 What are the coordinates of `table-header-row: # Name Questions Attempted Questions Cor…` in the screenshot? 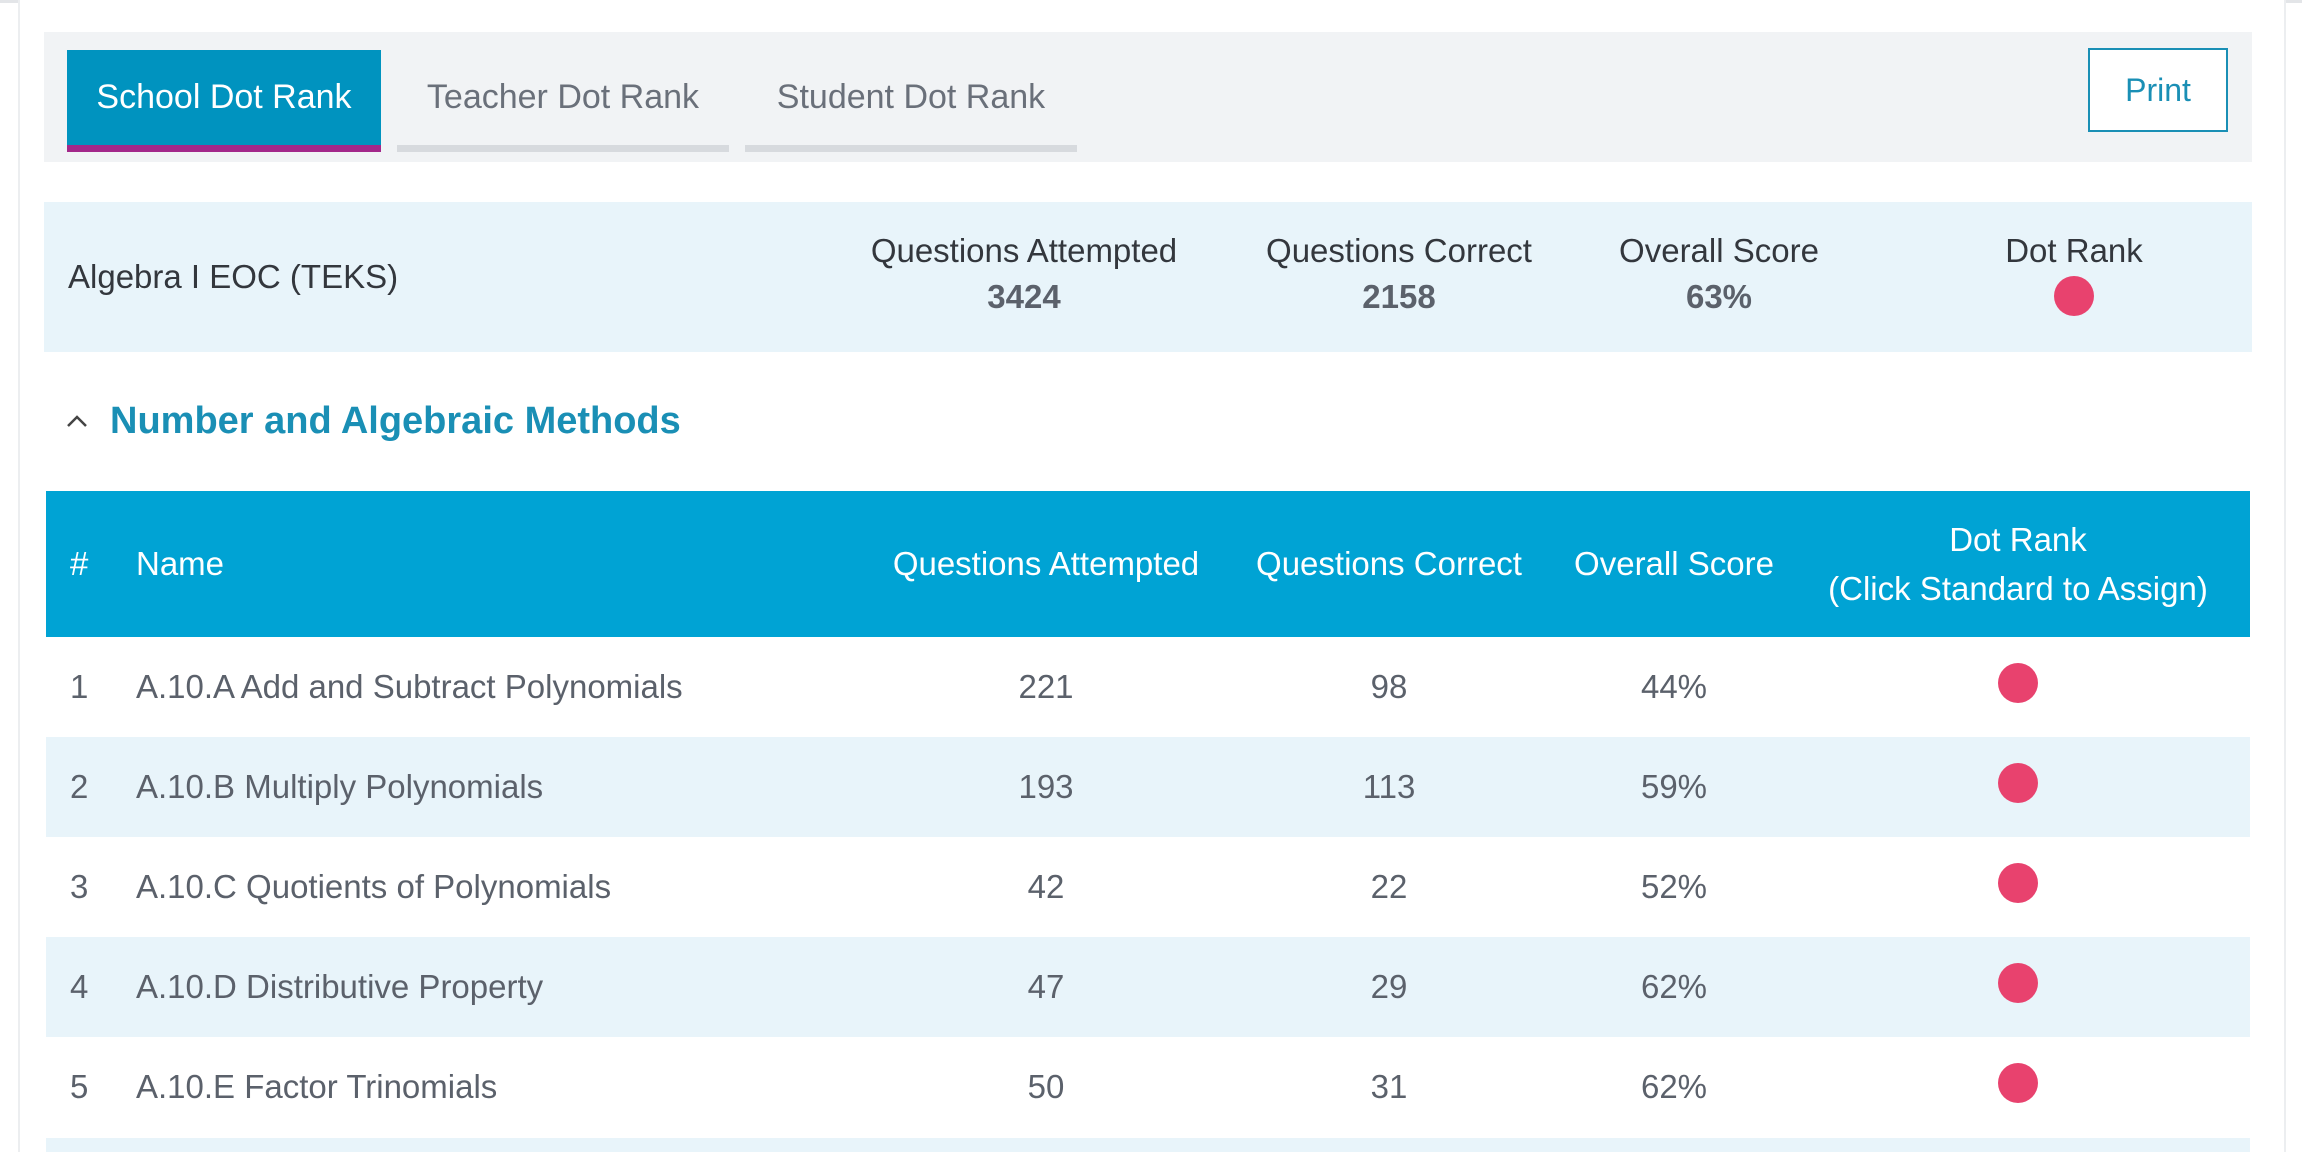 It's located at (1148, 564).